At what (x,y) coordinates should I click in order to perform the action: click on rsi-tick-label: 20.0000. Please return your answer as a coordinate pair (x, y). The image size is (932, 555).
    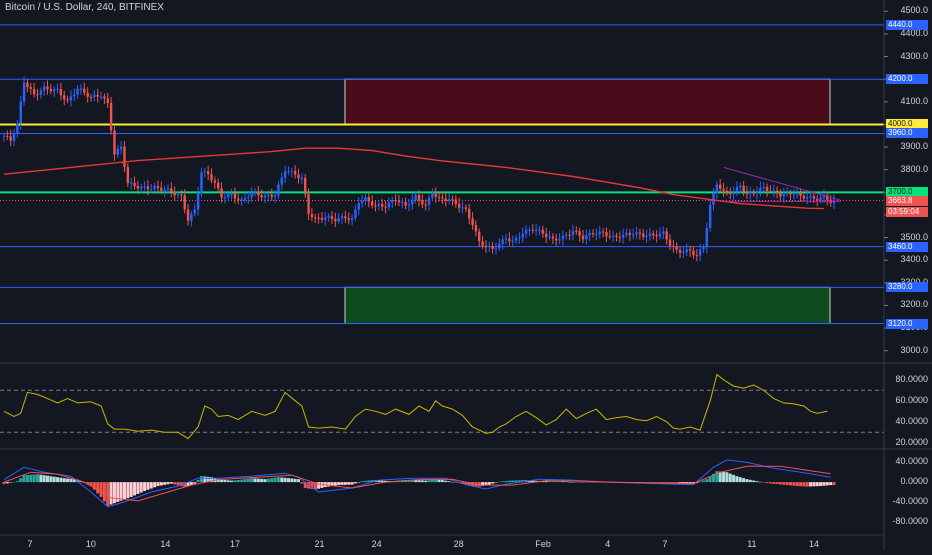
    Looking at the image, I should click on (911, 441).